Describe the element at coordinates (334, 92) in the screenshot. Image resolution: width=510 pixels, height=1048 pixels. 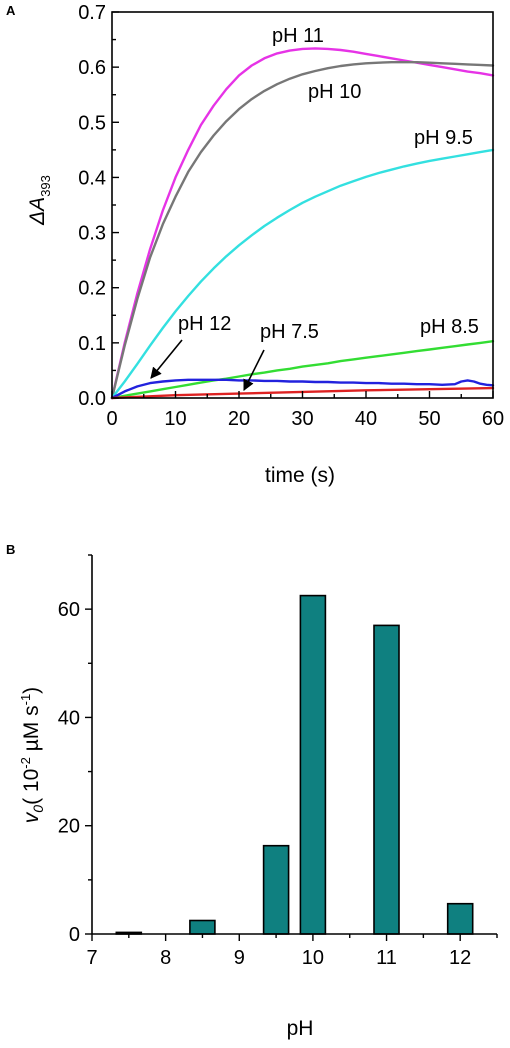
I see `curve-label-ph-10: pH 10` at that location.